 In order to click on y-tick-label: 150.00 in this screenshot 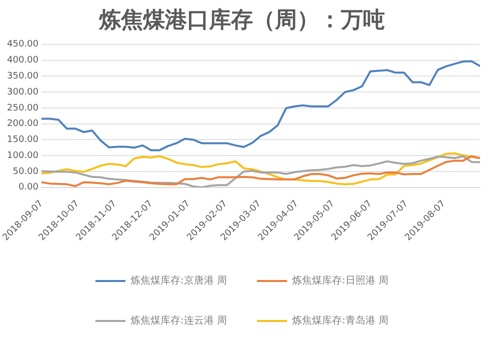, I will do `click(22, 140)`.